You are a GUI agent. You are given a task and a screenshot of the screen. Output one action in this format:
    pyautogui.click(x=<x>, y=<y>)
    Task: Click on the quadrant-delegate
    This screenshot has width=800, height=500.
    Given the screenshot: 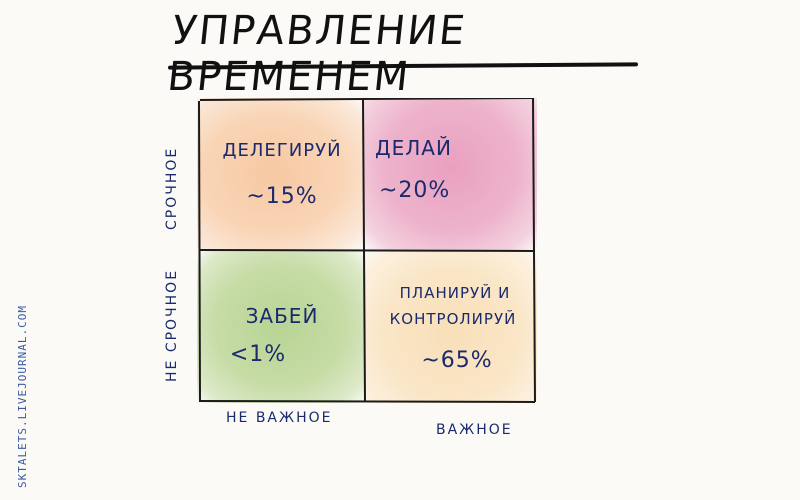 What is the action you would take?
    pyautogui.click(x=280, y=174)
    